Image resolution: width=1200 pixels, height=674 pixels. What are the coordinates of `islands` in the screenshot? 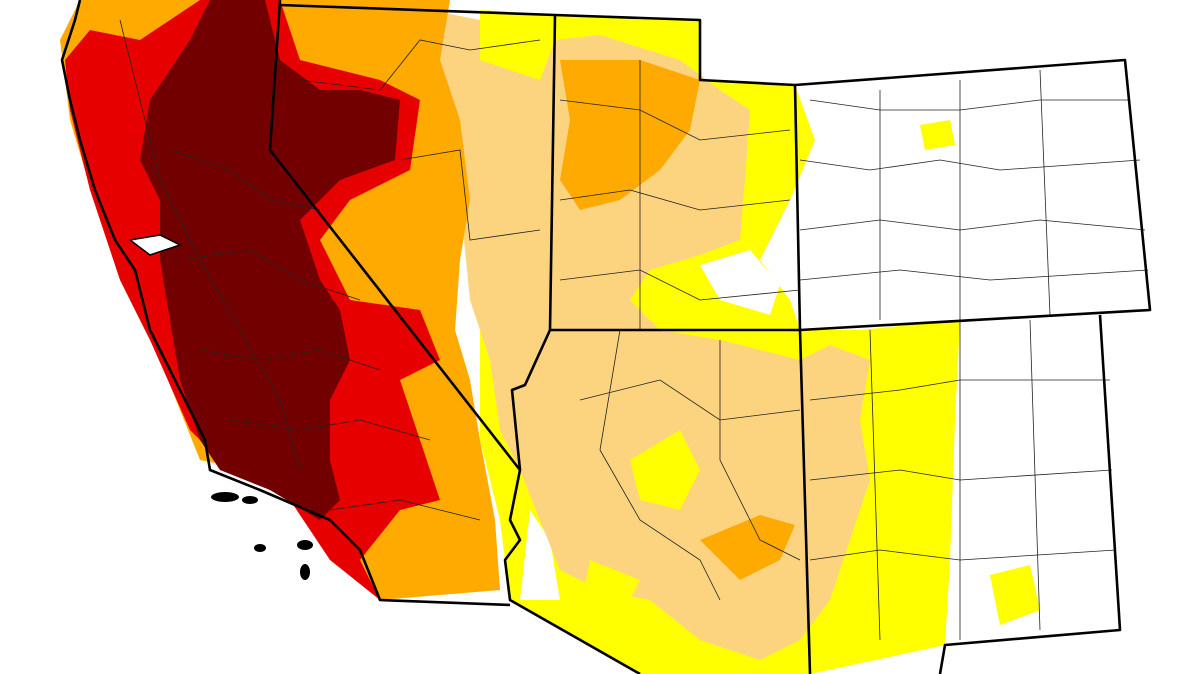 It's located at (262, 536).